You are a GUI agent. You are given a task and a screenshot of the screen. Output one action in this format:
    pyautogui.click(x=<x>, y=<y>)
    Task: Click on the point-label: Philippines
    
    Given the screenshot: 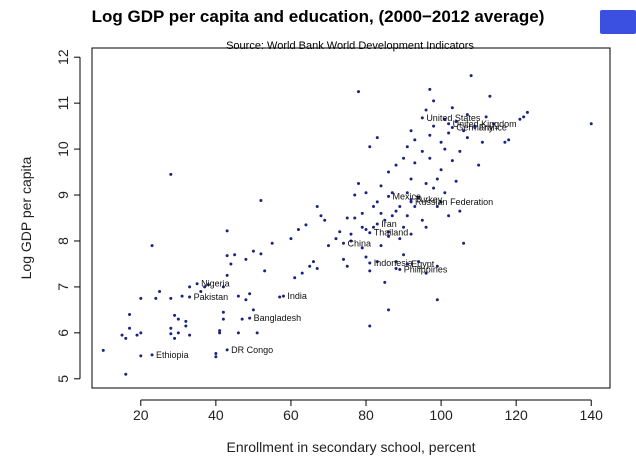 What is the action you would take?
    pyautogui.click(x=426, y=269)
    